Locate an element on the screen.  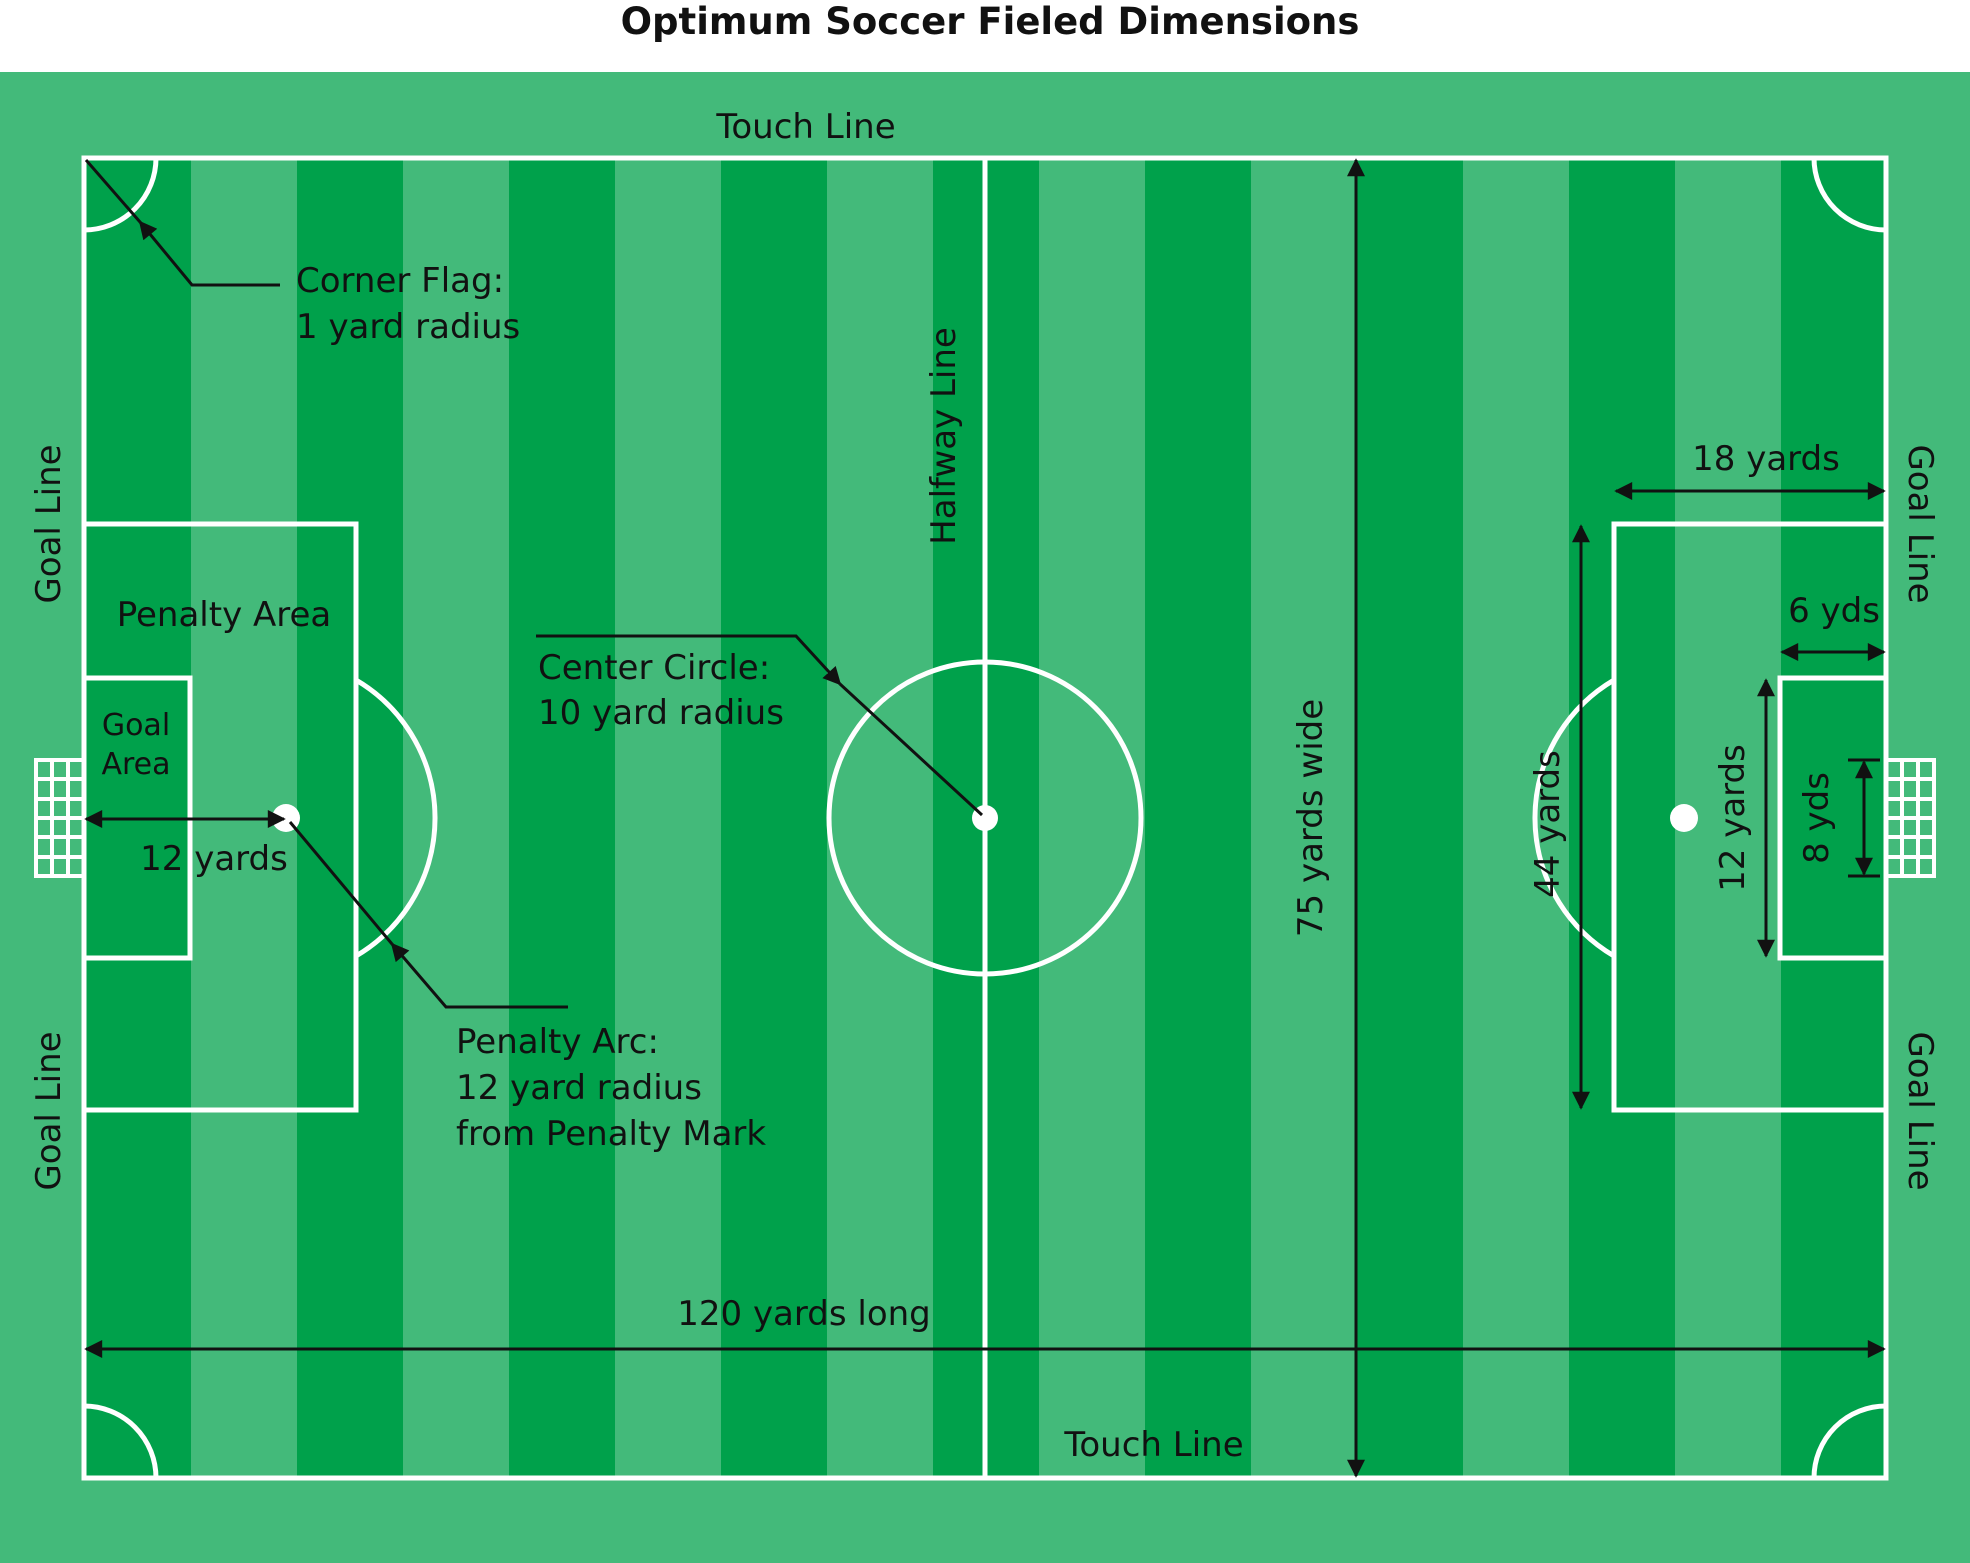
corner-flag-leader-tail is located at coordinates (113, 191).